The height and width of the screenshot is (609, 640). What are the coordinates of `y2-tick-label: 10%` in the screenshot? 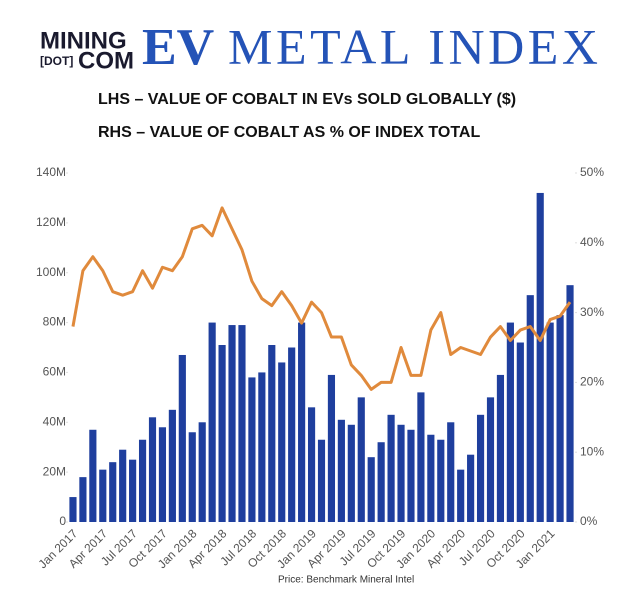 It's located at (592, 451).